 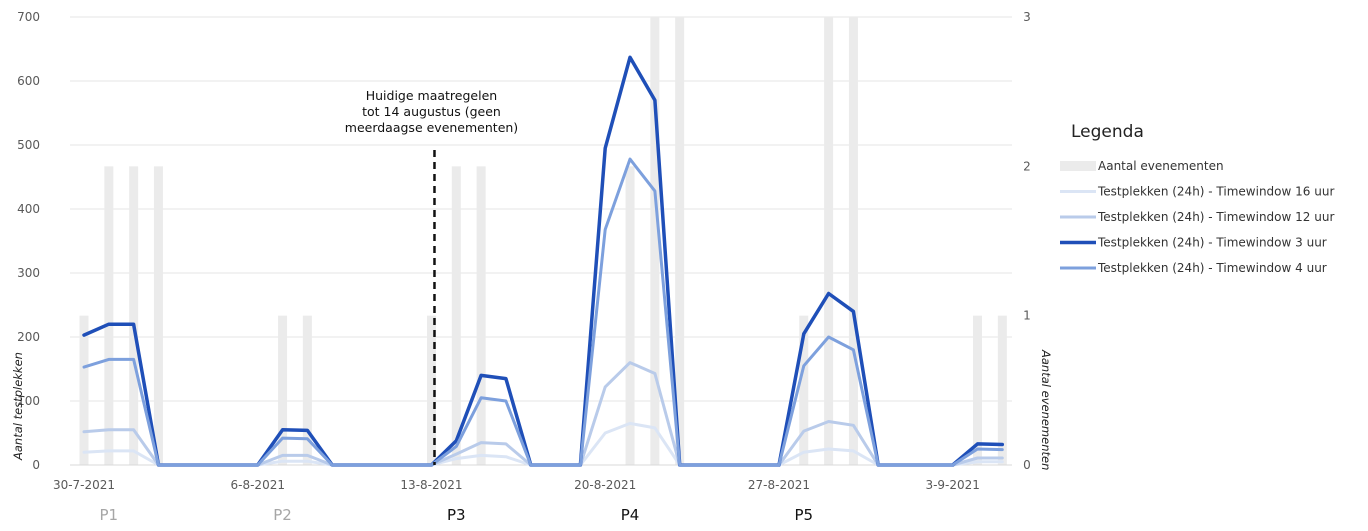 I want to click on period-labels: P1 P2 P3 P4 P5, so click(x=457, y=515).